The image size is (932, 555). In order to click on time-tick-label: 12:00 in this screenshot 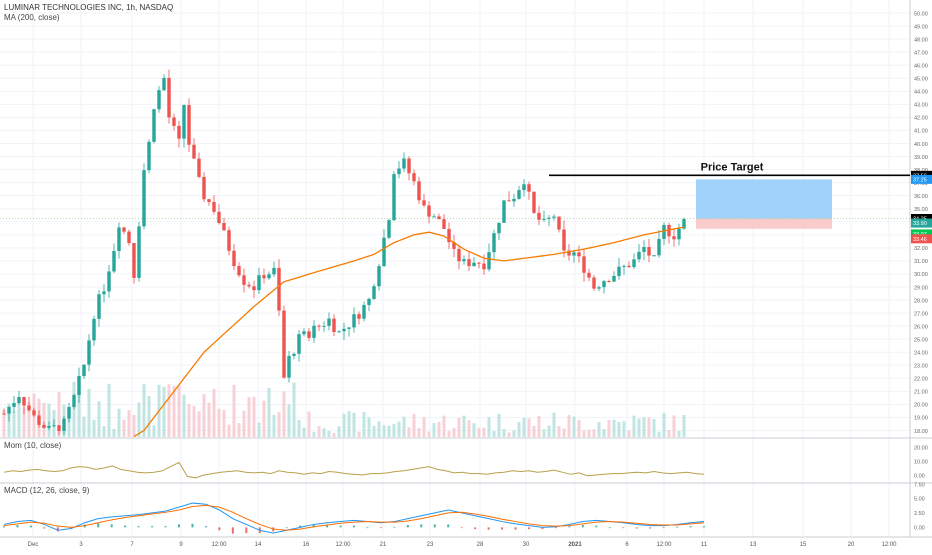, I will do `click(889, 545)`.